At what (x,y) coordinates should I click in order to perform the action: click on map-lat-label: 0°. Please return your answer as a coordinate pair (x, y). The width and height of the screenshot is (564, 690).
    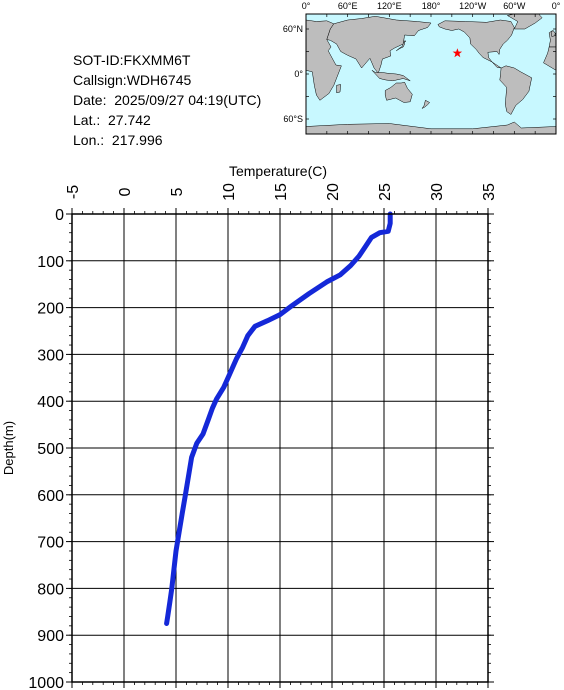
    Looking at the image, I should click on (298, 74).